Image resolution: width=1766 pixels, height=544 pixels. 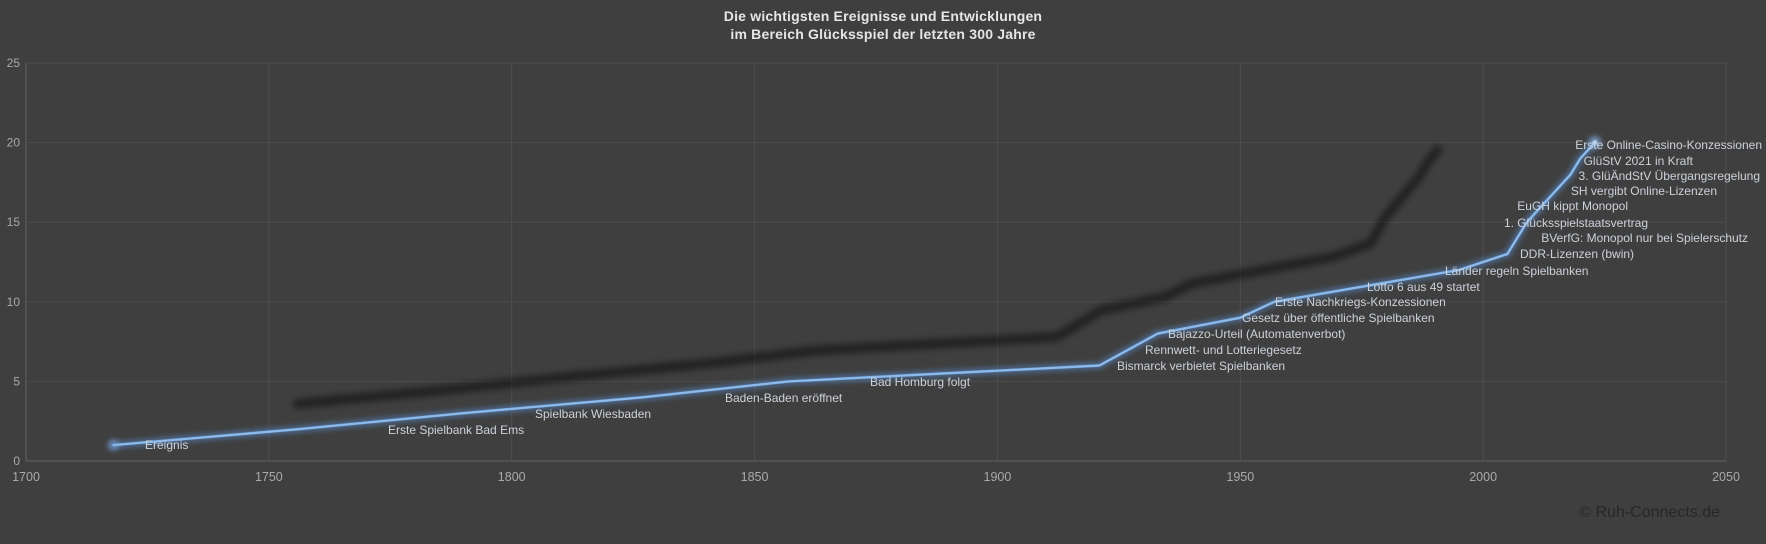 What do you see at coordinates (1644, 238) in the screenshot?
I see `data-label: BVerfG: Monopol nur bei Spielerschutz` at bounding box center [1644, 238].